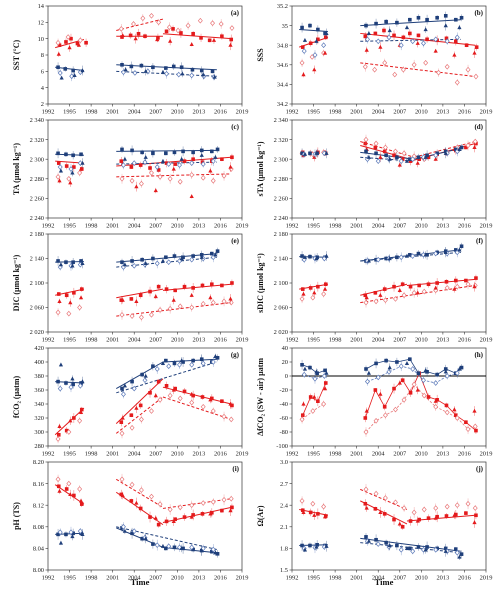 This screenshot has width=500, height=590. I want to click on y-tick-label: -80, so click(283, 432).